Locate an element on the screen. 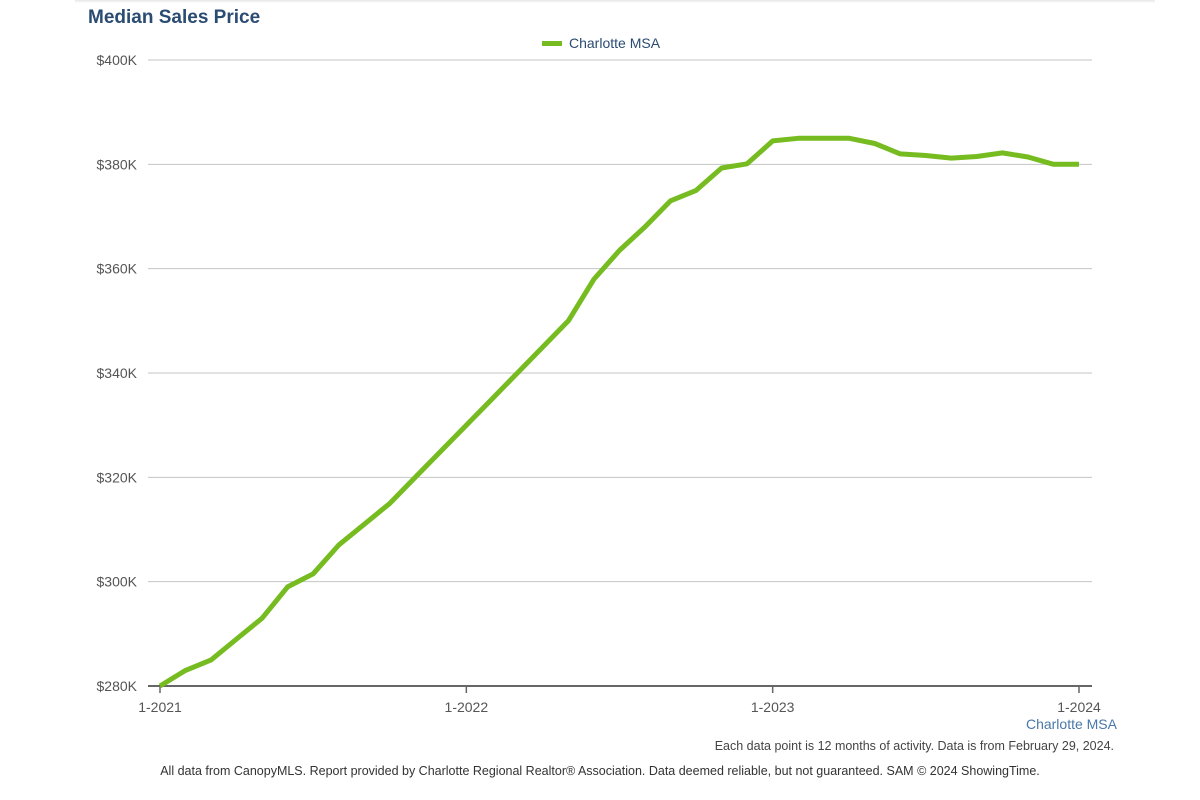 The image size is (1200, 800). legend: Charlotte MSA is located at coordinates (601, 43).